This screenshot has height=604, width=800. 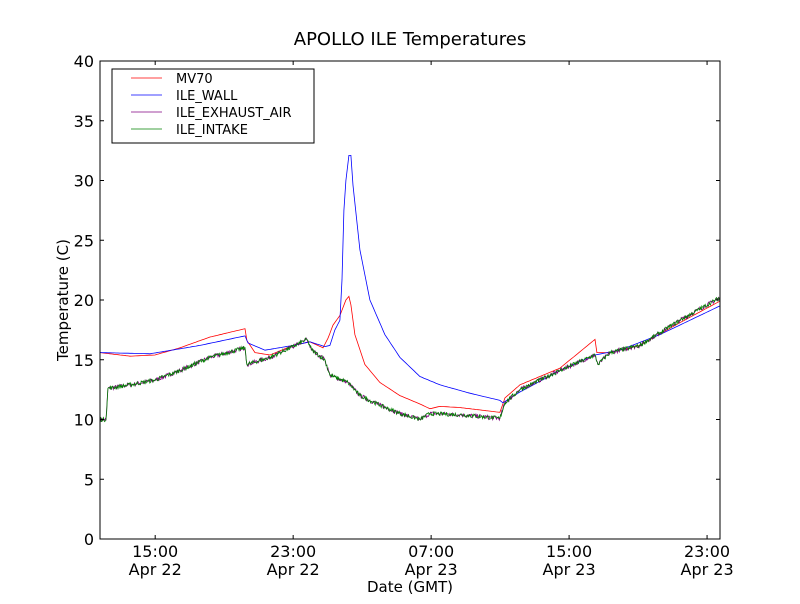 What do you see at coordinates (89, 539) in the screenshot?
I see `y-tick-label: 0` at bounding box center [89, 539].